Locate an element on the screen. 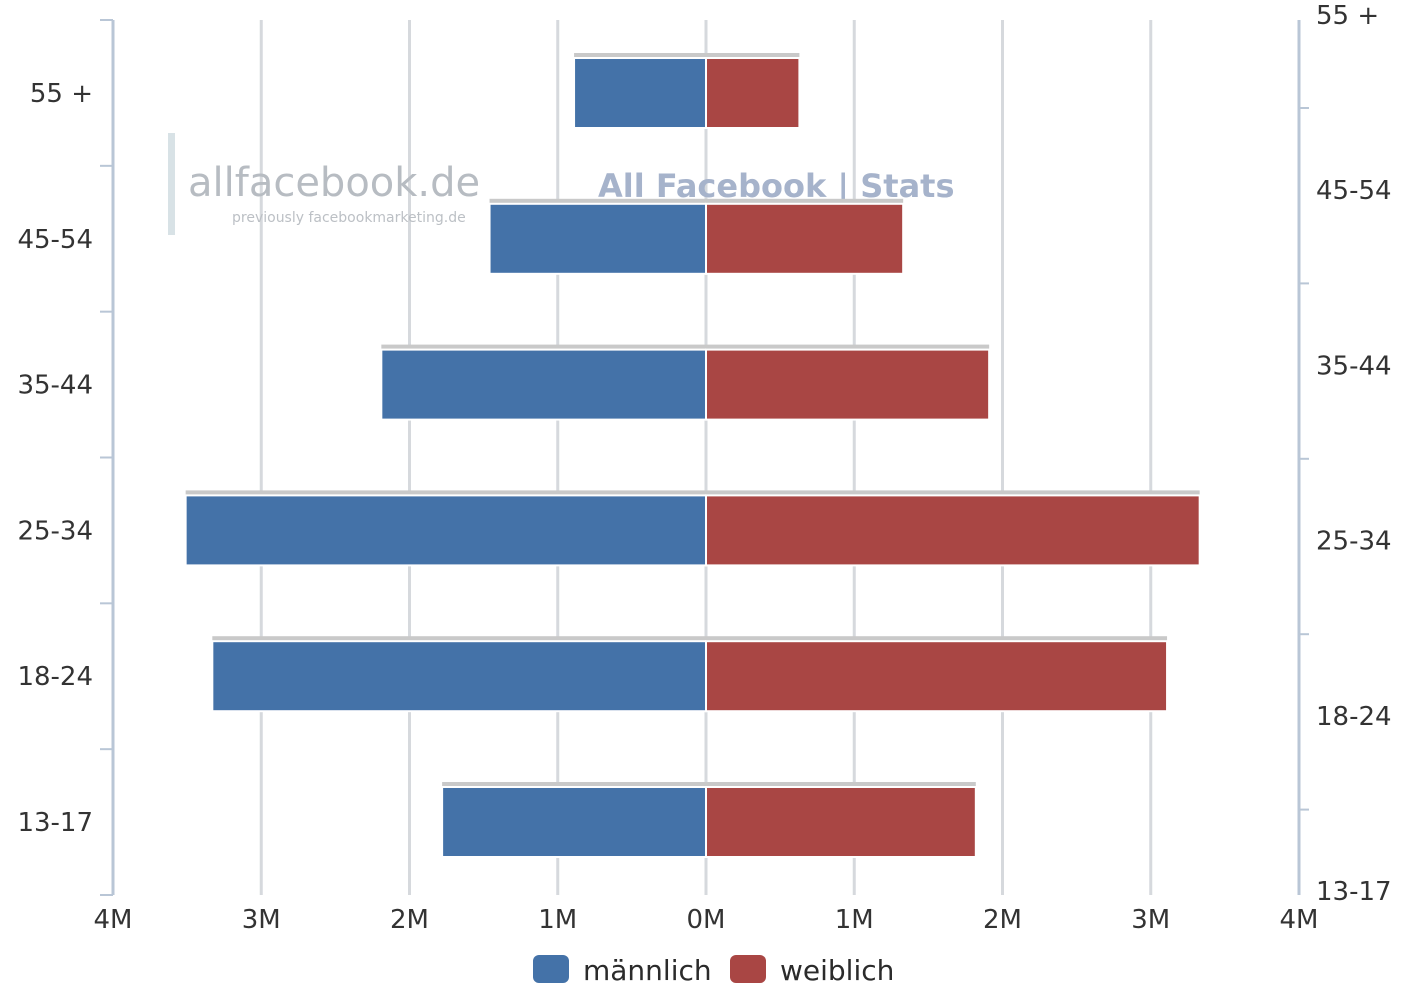 This screenshot has width=1402, height=986. y-left-label: 25-34 is located at coordinates (55, 531).